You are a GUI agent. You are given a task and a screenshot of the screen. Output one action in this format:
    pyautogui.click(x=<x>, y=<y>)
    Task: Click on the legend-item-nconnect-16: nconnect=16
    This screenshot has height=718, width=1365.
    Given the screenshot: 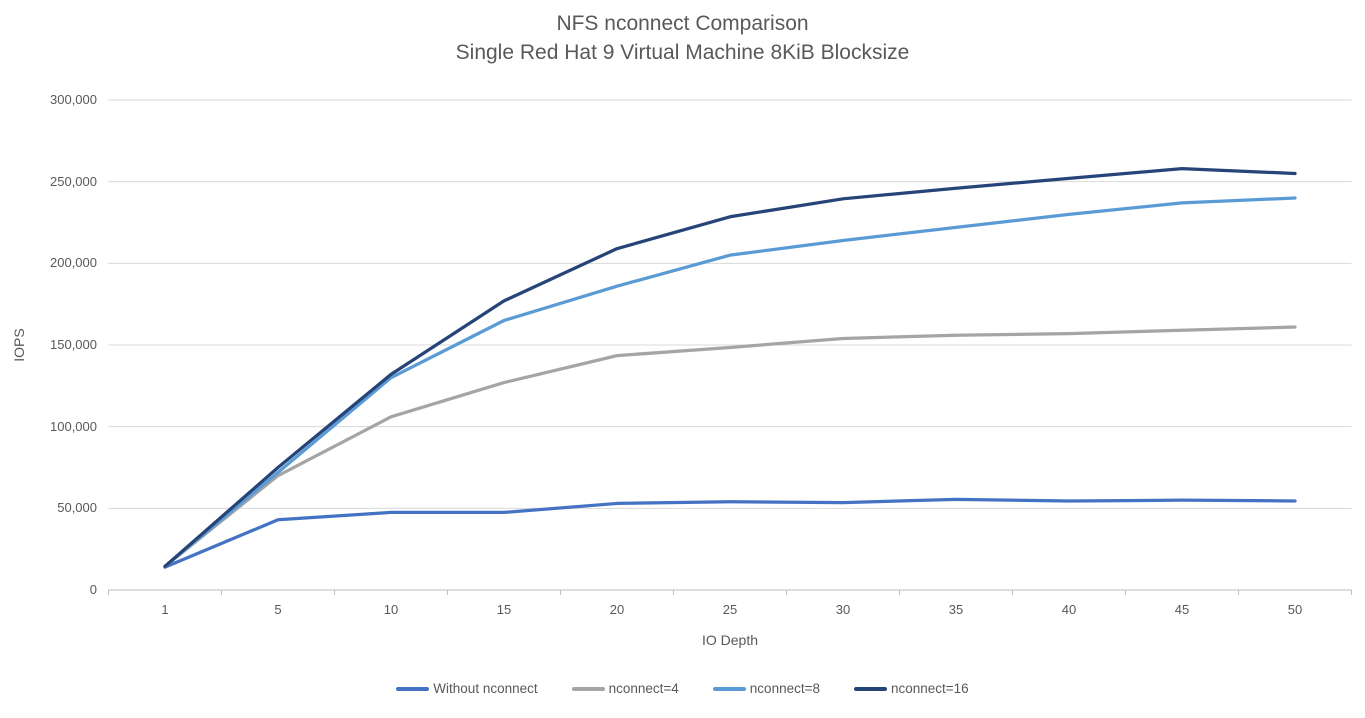 What is the action you would take?
    pyautogui.click(x=911, y=688)
    